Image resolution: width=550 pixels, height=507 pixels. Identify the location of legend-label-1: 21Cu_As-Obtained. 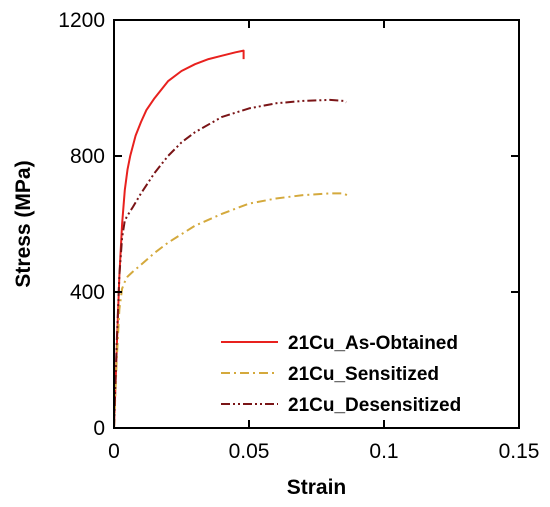
(373, 343).